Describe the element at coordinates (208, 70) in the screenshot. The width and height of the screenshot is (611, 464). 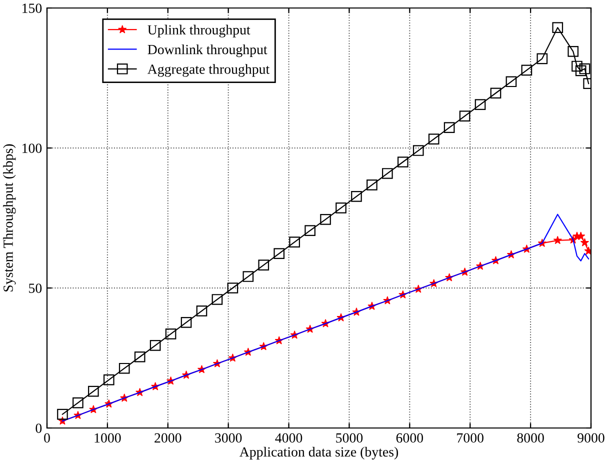
I see `legend-label: Aggregate throughput` at that location.